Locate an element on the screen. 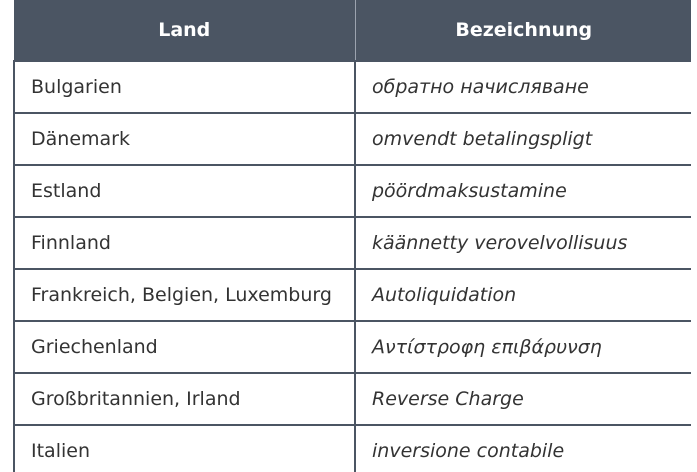 This screenshot has height=472, width=697. cell-country: Griechenland is located at coordinates (184, 347).